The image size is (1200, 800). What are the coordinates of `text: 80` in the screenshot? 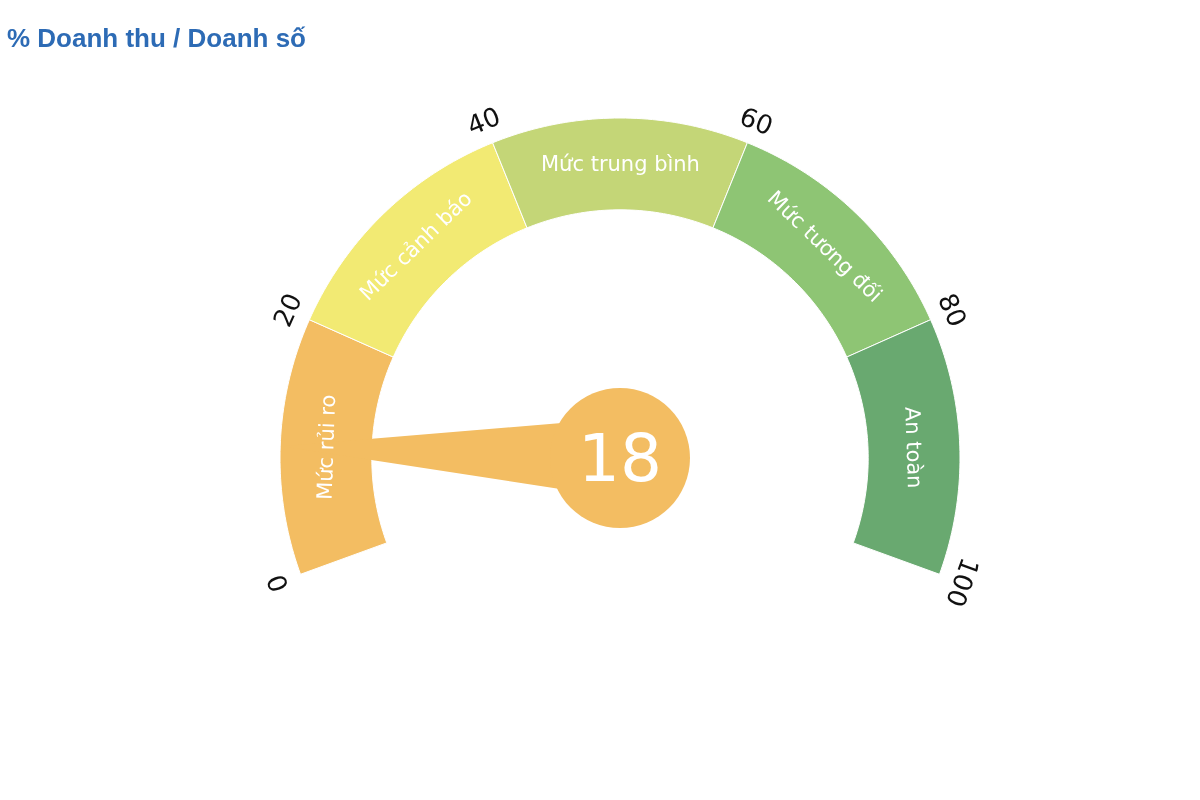 It's located at (952, 310).